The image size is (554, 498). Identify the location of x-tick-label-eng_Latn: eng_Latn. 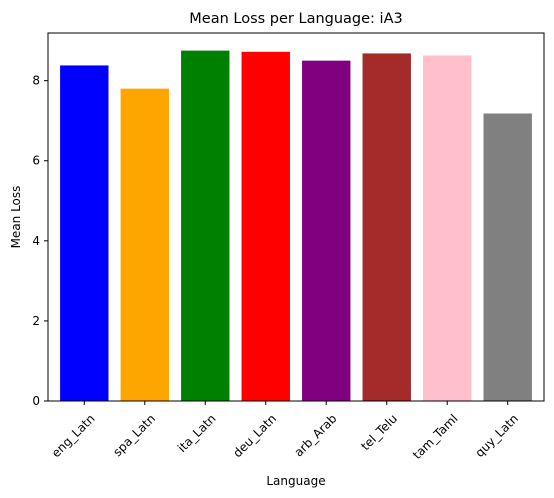
(73, 435).